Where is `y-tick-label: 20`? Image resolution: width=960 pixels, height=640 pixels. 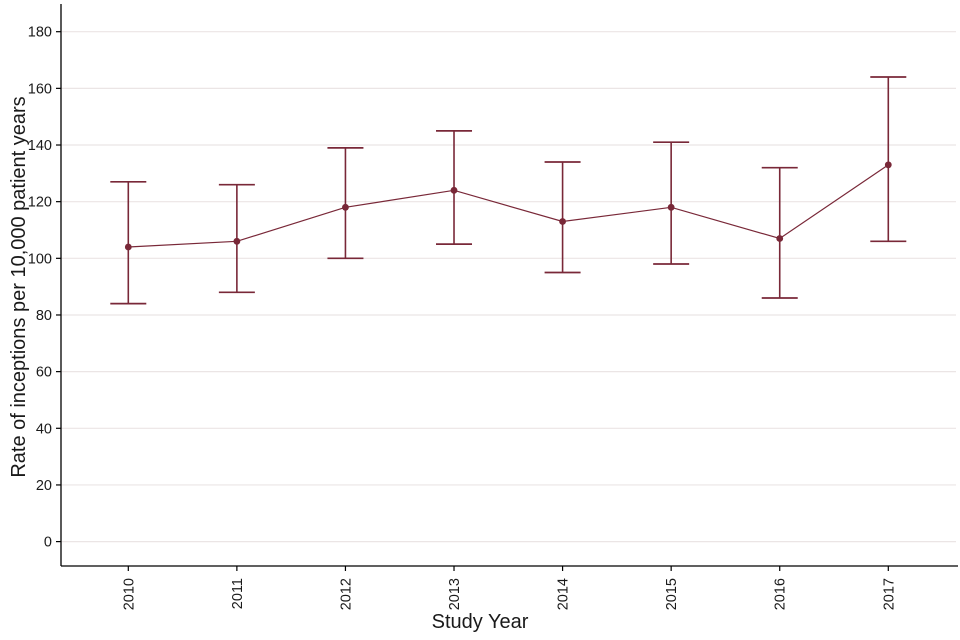
y-tick-label: 20 is located at coordinates (44, 486).